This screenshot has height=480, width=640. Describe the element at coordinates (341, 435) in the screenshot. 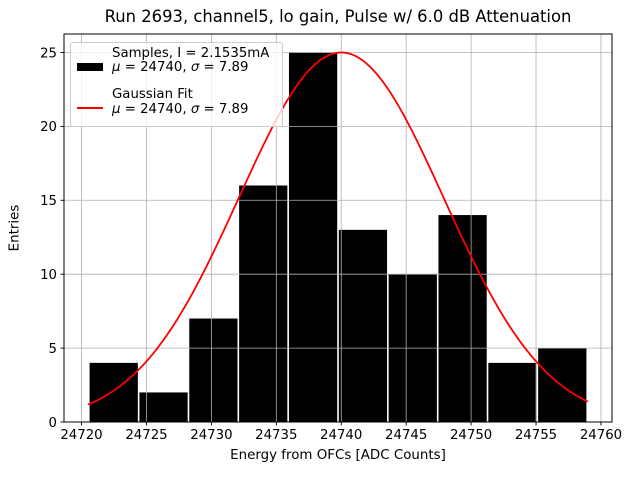

I see `x-tick-label: 24740` at that location.